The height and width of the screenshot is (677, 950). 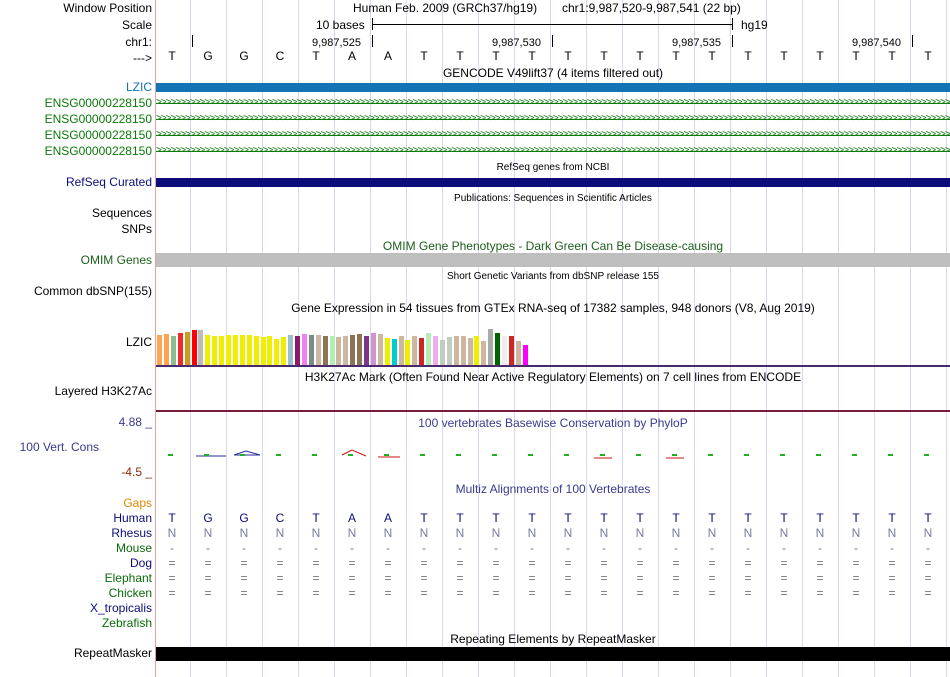 I want to click on ruler-tick, so click(x=552, y=41).